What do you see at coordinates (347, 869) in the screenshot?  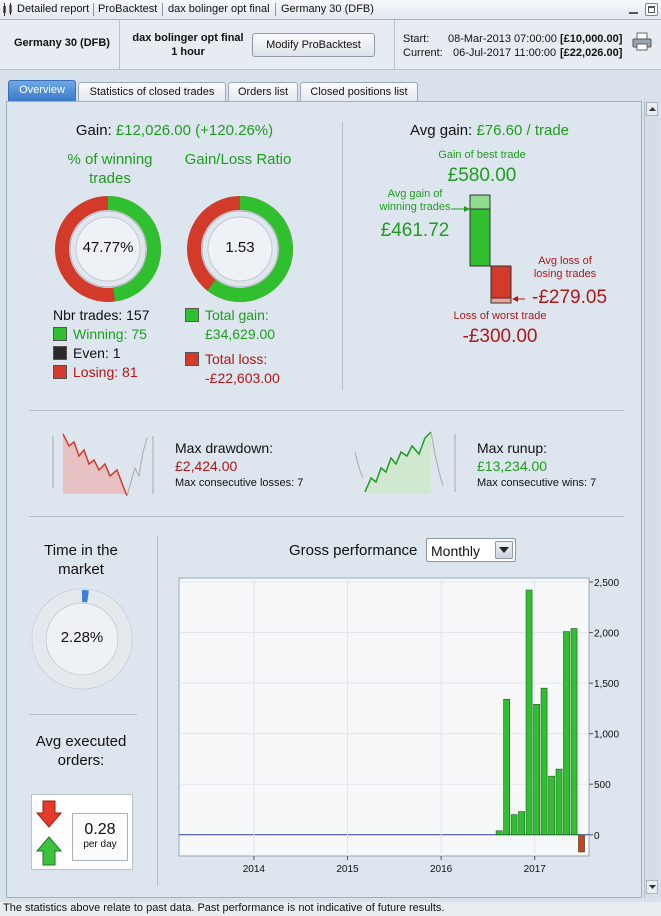 I see `x-tick-label: 2015` at bounding box center [347, 869].